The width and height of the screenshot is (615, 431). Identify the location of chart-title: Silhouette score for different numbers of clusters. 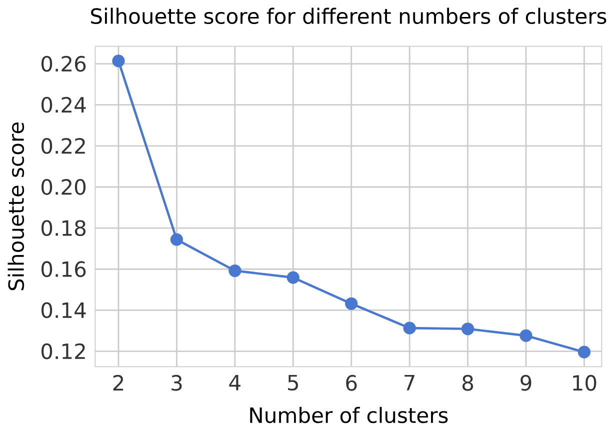
(348, 16).